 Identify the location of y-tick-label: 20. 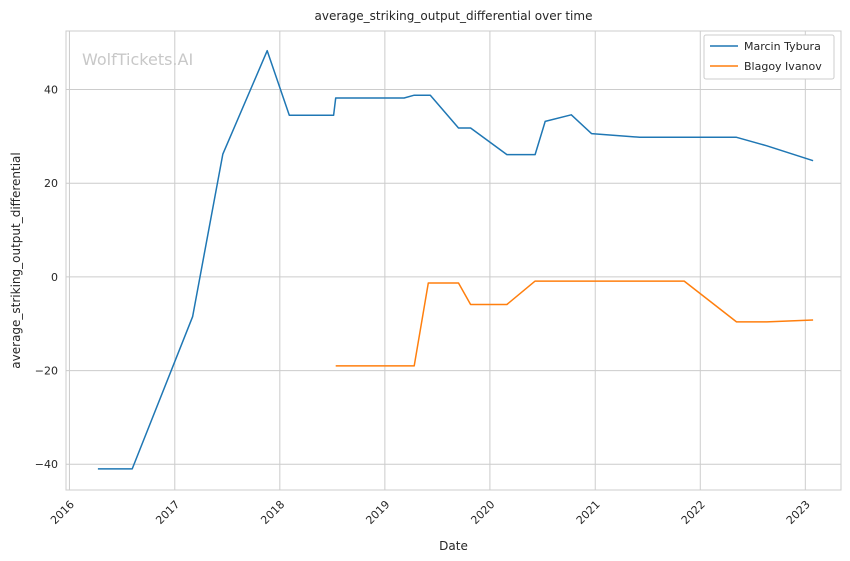
(51, 183).